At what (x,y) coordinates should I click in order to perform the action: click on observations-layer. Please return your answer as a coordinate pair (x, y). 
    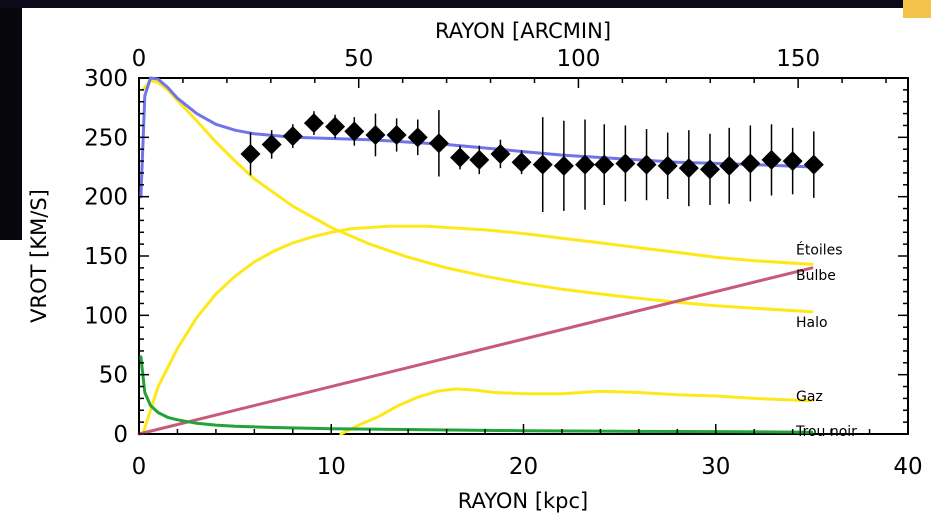
    Looking at the image, I should click on (532, 161).